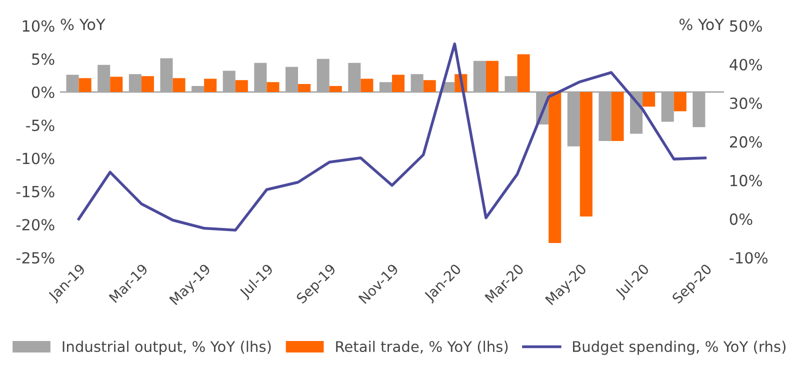 The height and width of the screenshot is (368, 800). What do you see at coordinates (746, 26) in the screenshot?
I see `y2-tick-label: 50%` at bounding box center [746, 26].